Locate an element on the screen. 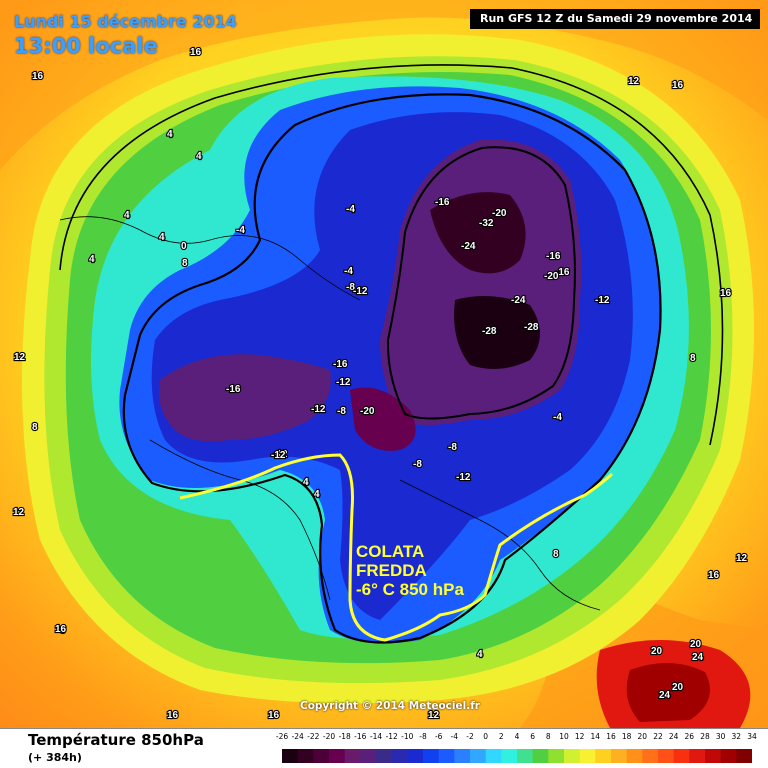  purple-canada is located at coordinates (245, 398).